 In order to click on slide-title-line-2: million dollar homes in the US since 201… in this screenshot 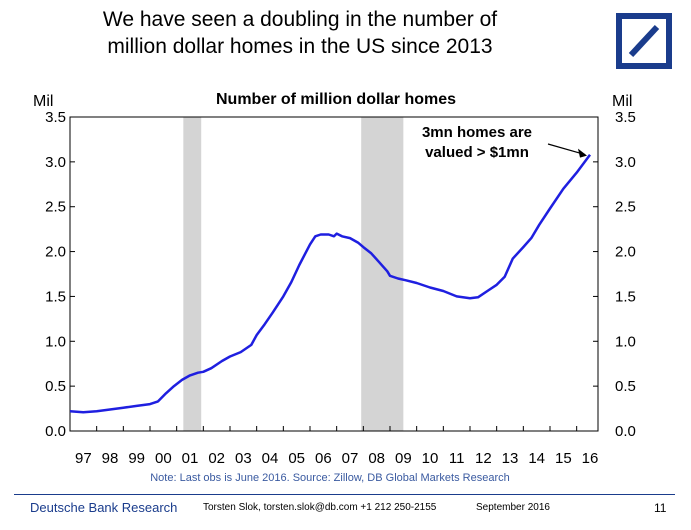, I will do `click(300, 46)`.